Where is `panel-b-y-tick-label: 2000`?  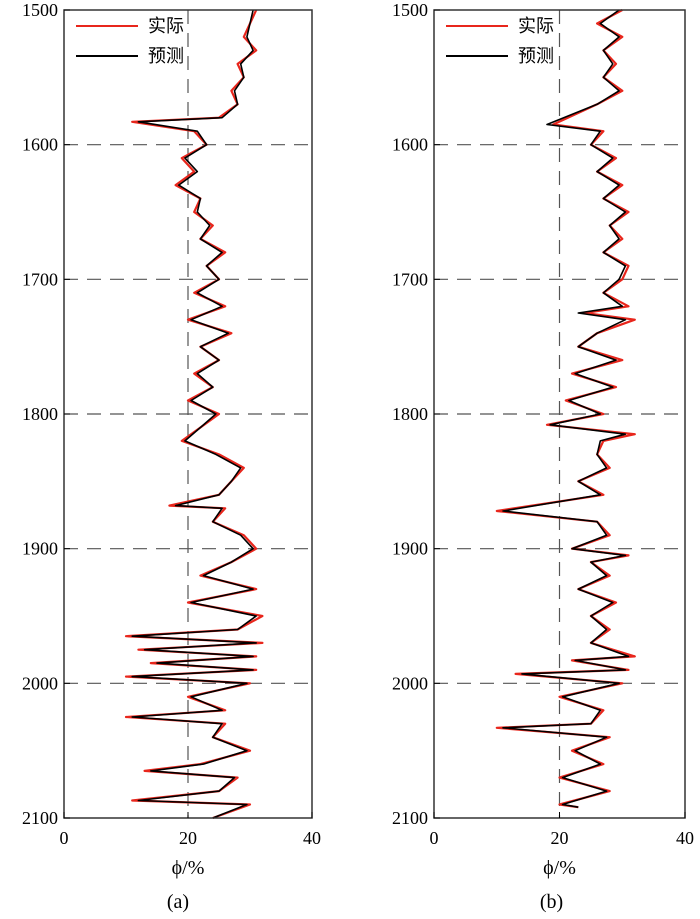 panel-b-y-tick-label: 2000 is located at coordinates (410, 683).